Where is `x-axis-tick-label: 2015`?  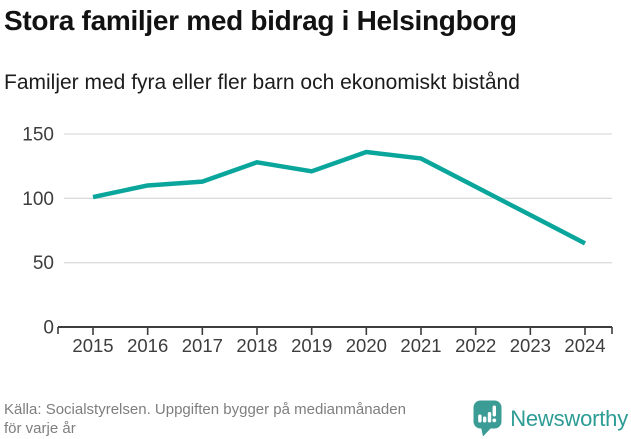 x-axis-tick-label: 2015 is located at coordinates (92, 345).